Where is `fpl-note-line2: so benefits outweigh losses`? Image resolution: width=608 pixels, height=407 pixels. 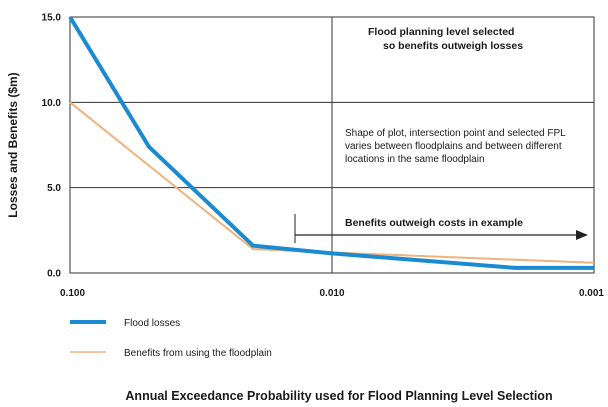
fpl-note-line2: so benefits outweigh losses is located at coordinates (453, 46).